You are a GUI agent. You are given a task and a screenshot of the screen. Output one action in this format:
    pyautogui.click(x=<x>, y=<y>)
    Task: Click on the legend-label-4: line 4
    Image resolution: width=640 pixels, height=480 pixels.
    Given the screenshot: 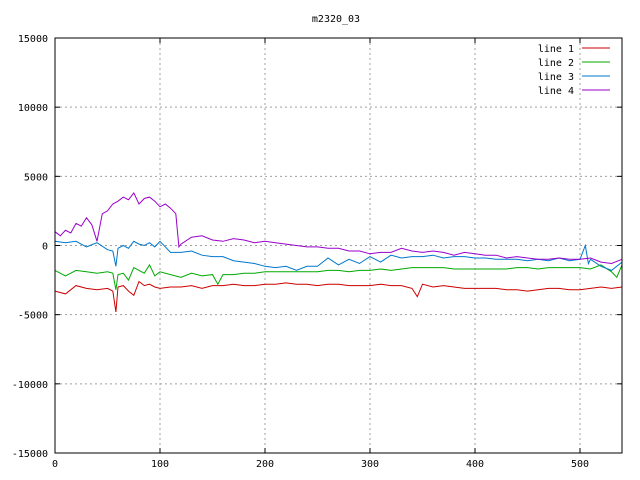 What is the action you would take?
    pyautogui.click(x=556, y=91)
    